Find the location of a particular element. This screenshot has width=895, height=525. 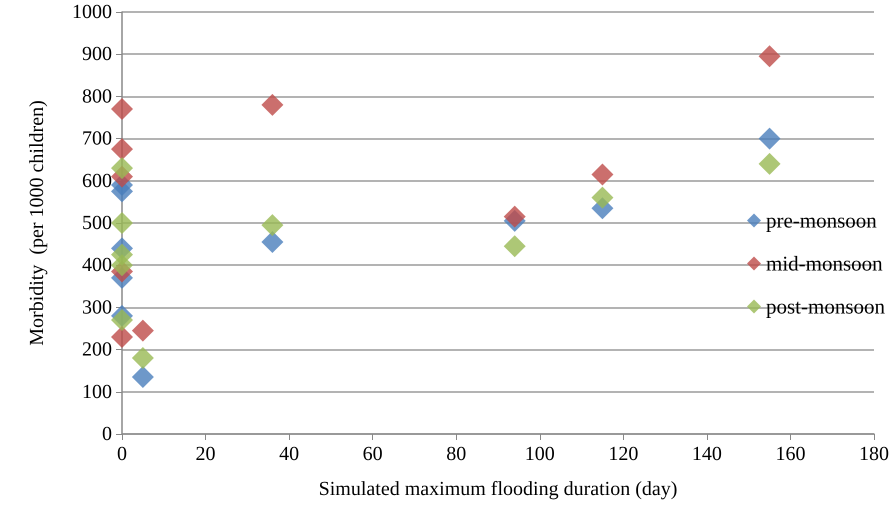

y-tick-label: 0 is located at coordinates (107, 434).